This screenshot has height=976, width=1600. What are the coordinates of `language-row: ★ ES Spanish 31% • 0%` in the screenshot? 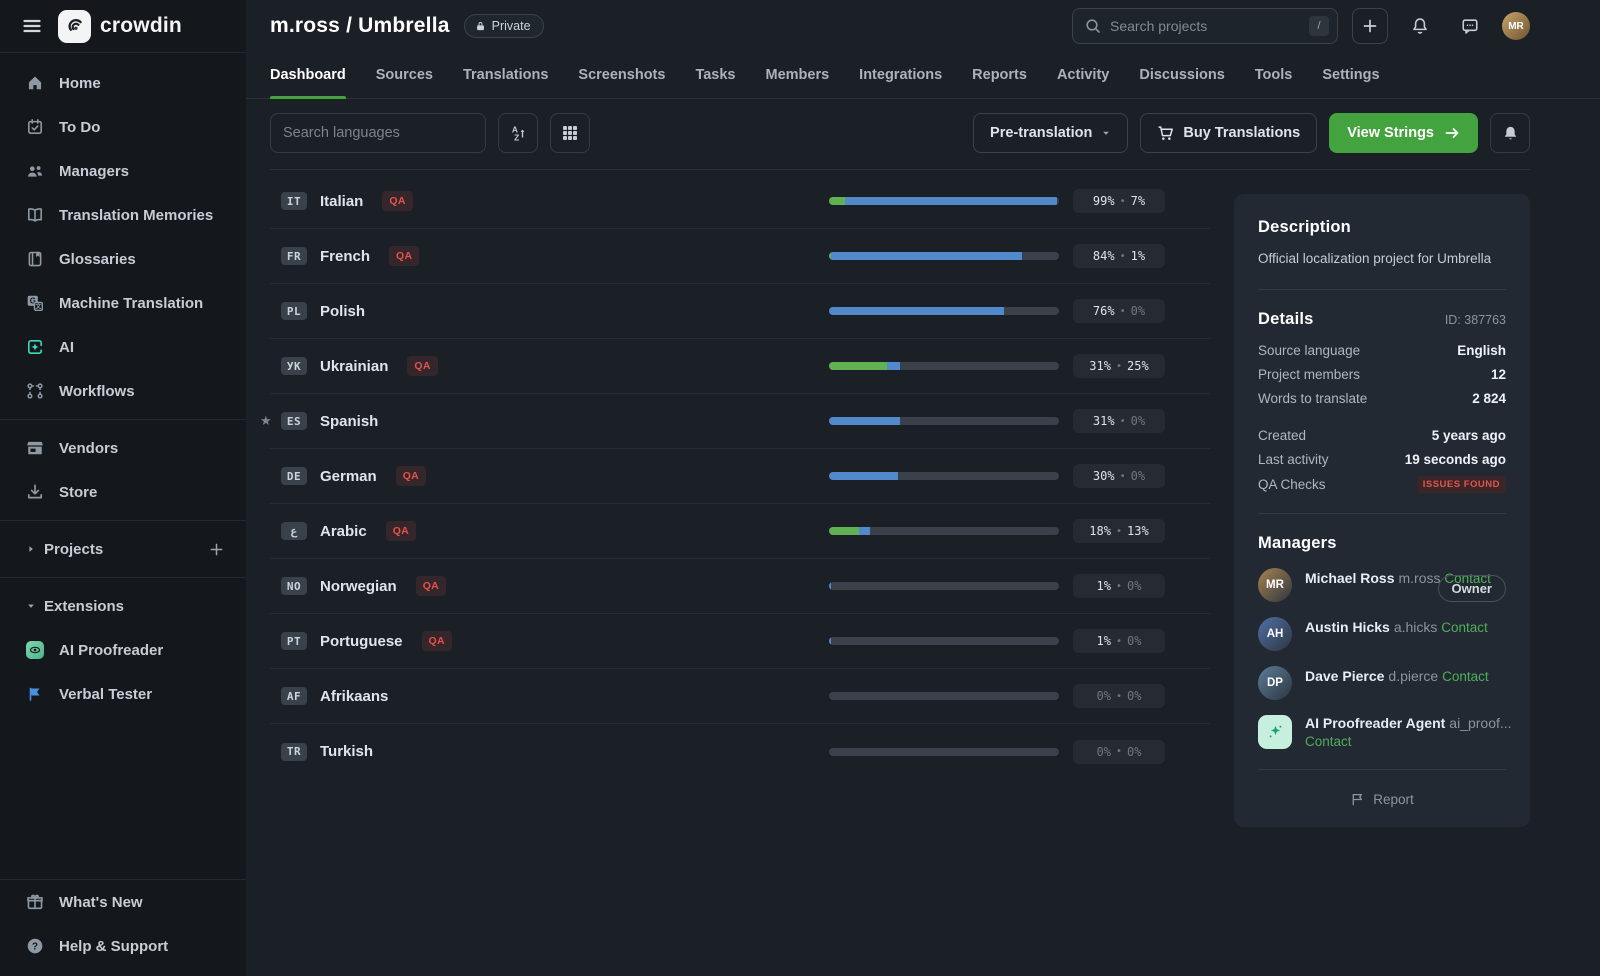 It's located at (735, 421).